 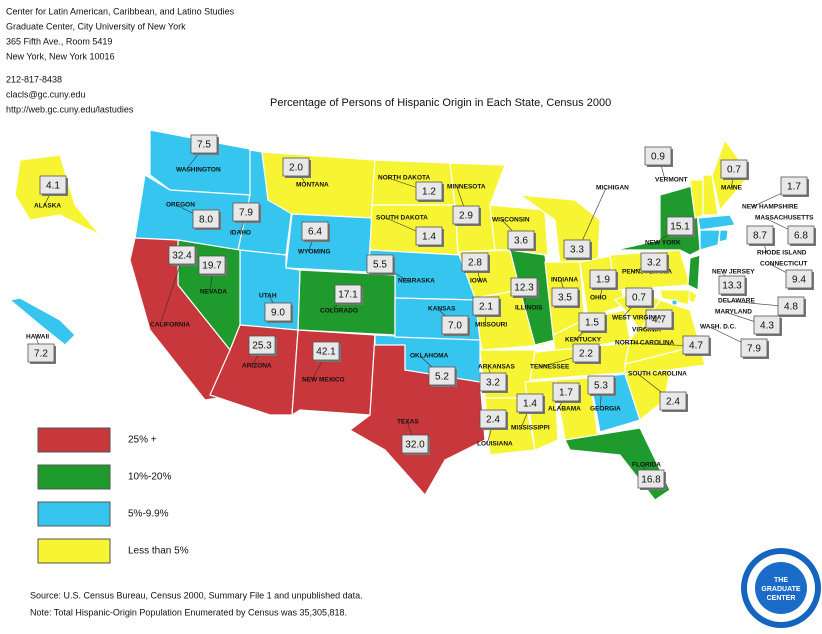 What do you see at coordinates (491, 325) in the screenshot?
I see `state-name: MISSOURI` at bounding box center [491, 325].